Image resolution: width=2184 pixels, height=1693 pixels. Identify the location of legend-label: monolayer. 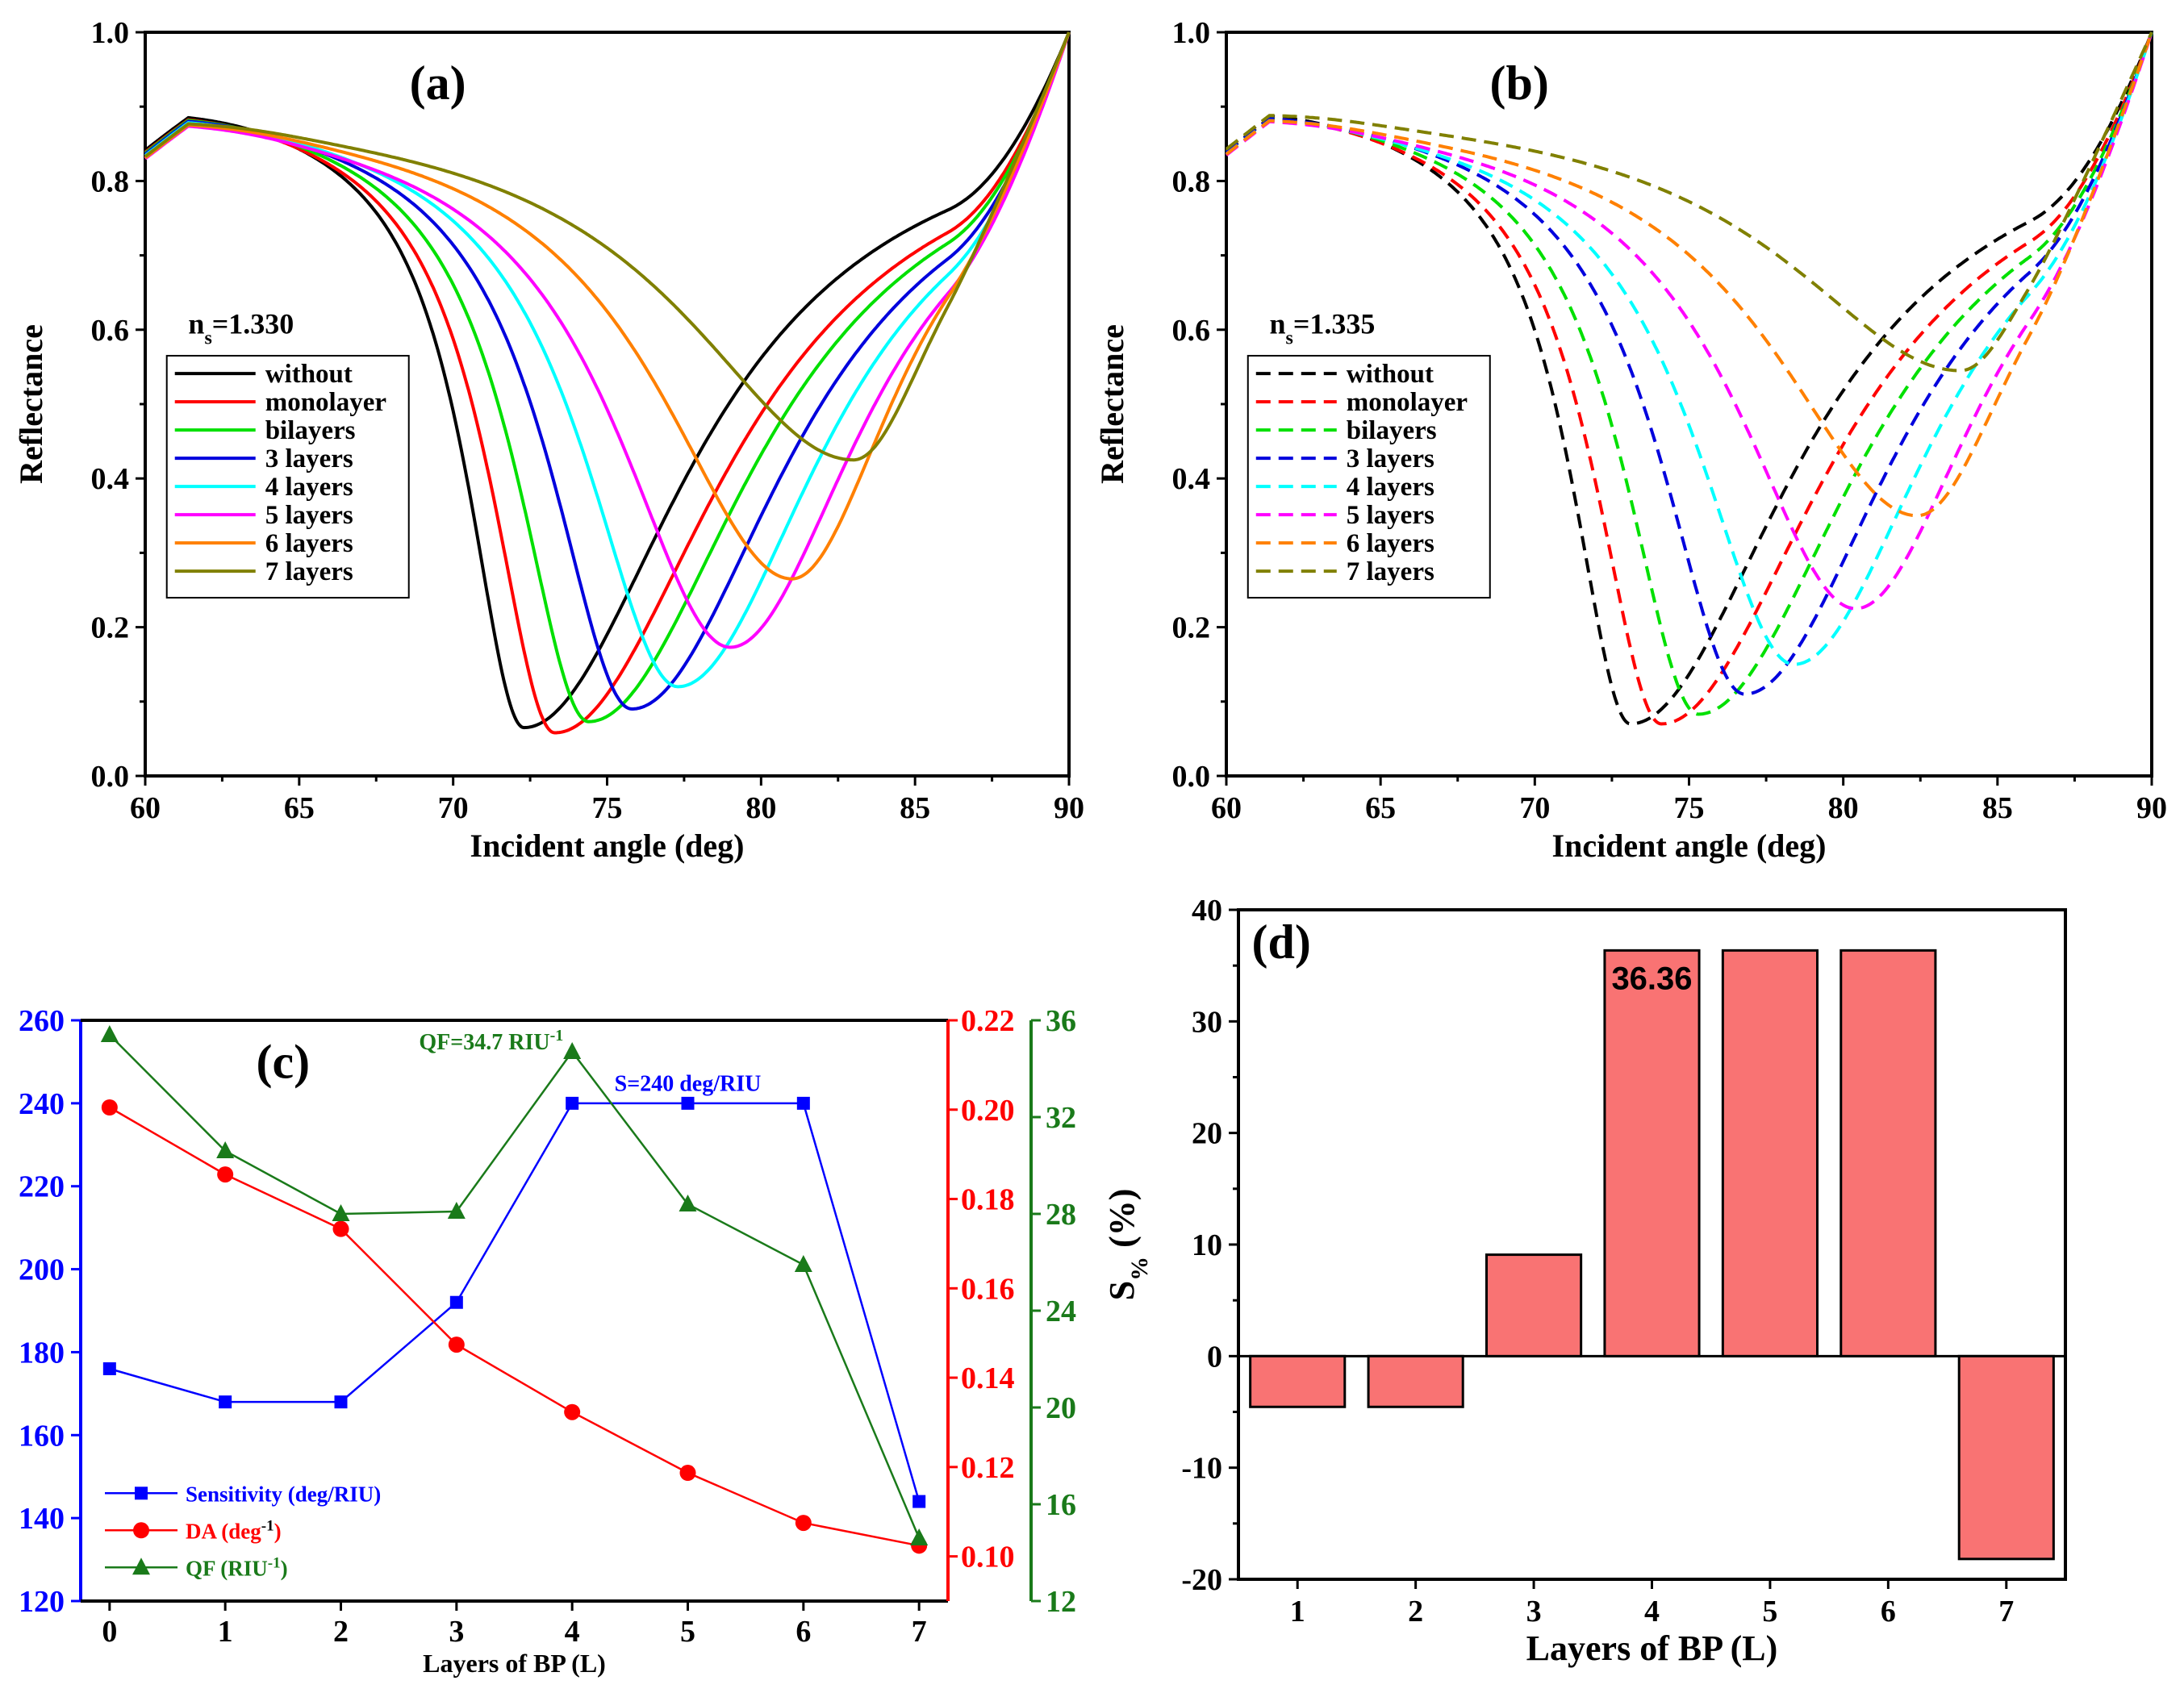
(1408, 402).